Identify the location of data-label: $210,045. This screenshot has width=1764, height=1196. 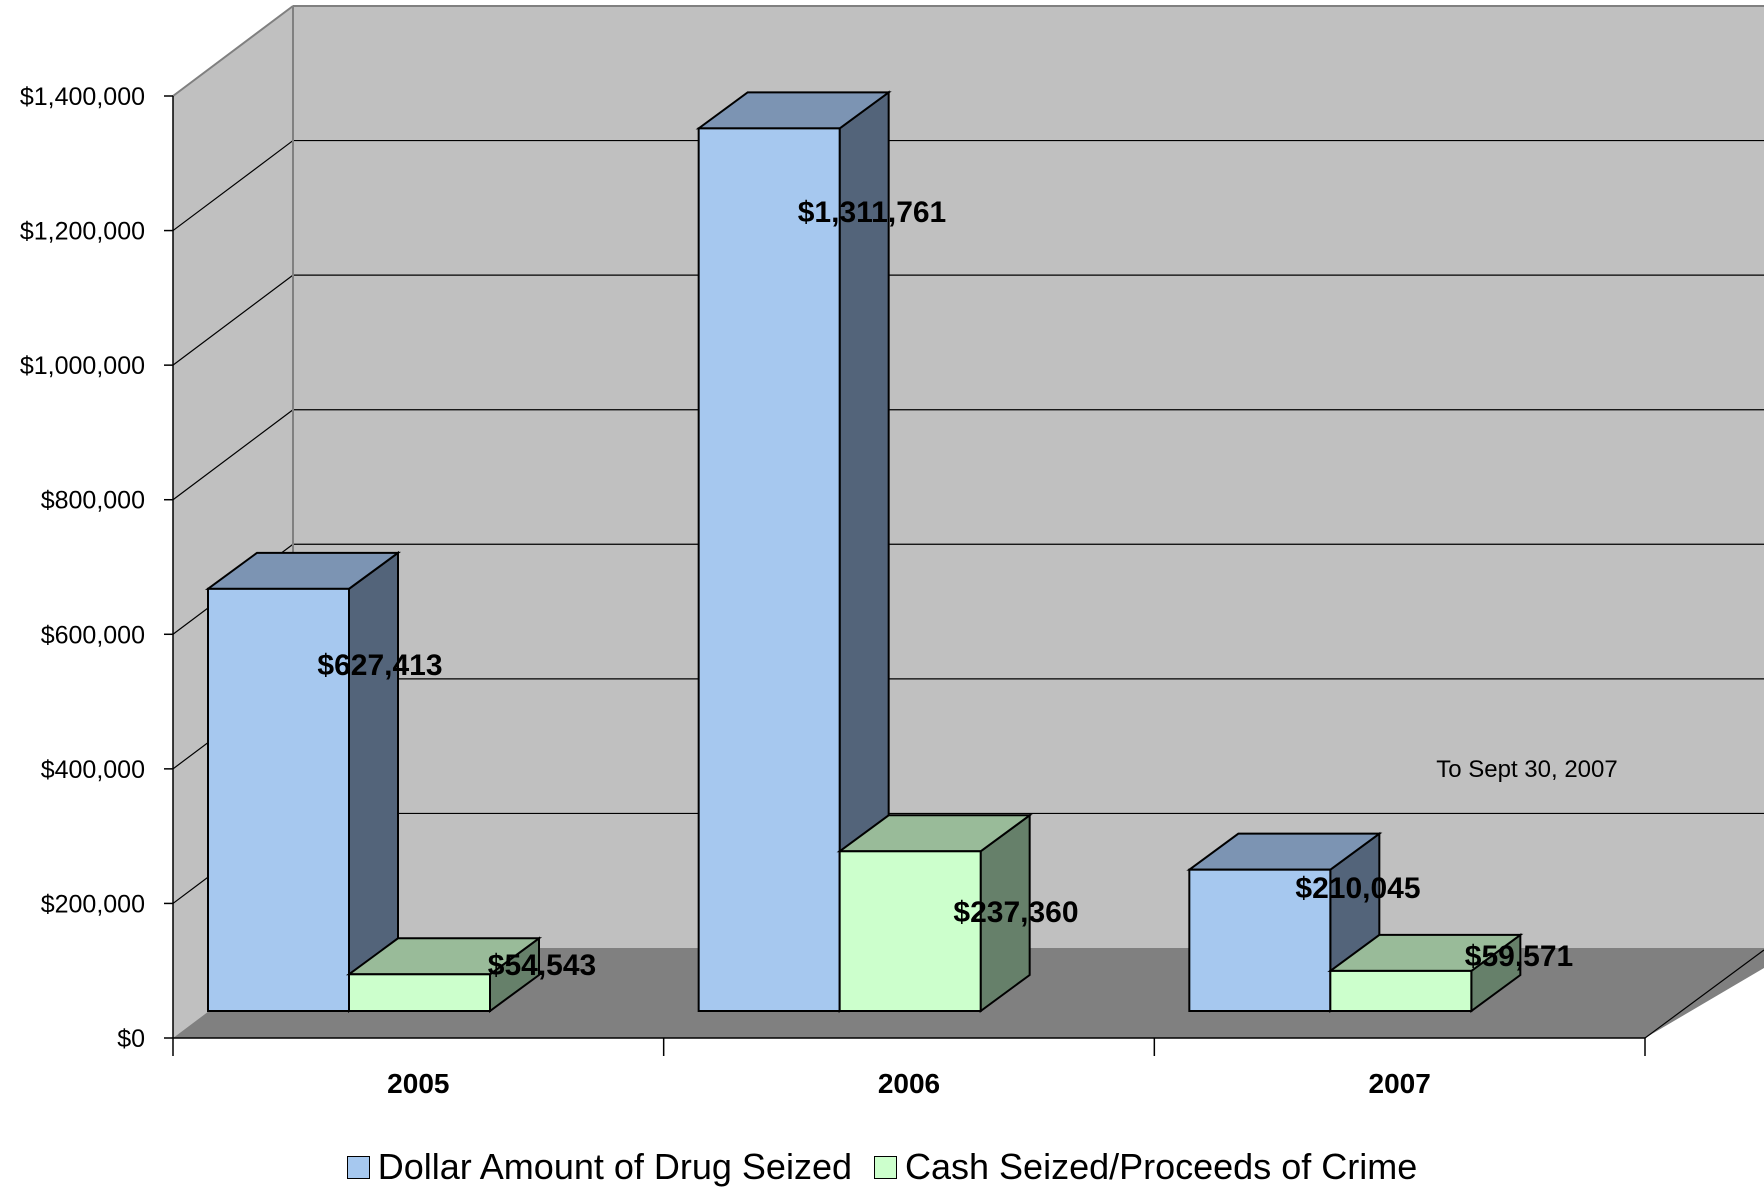
(1357, 888).